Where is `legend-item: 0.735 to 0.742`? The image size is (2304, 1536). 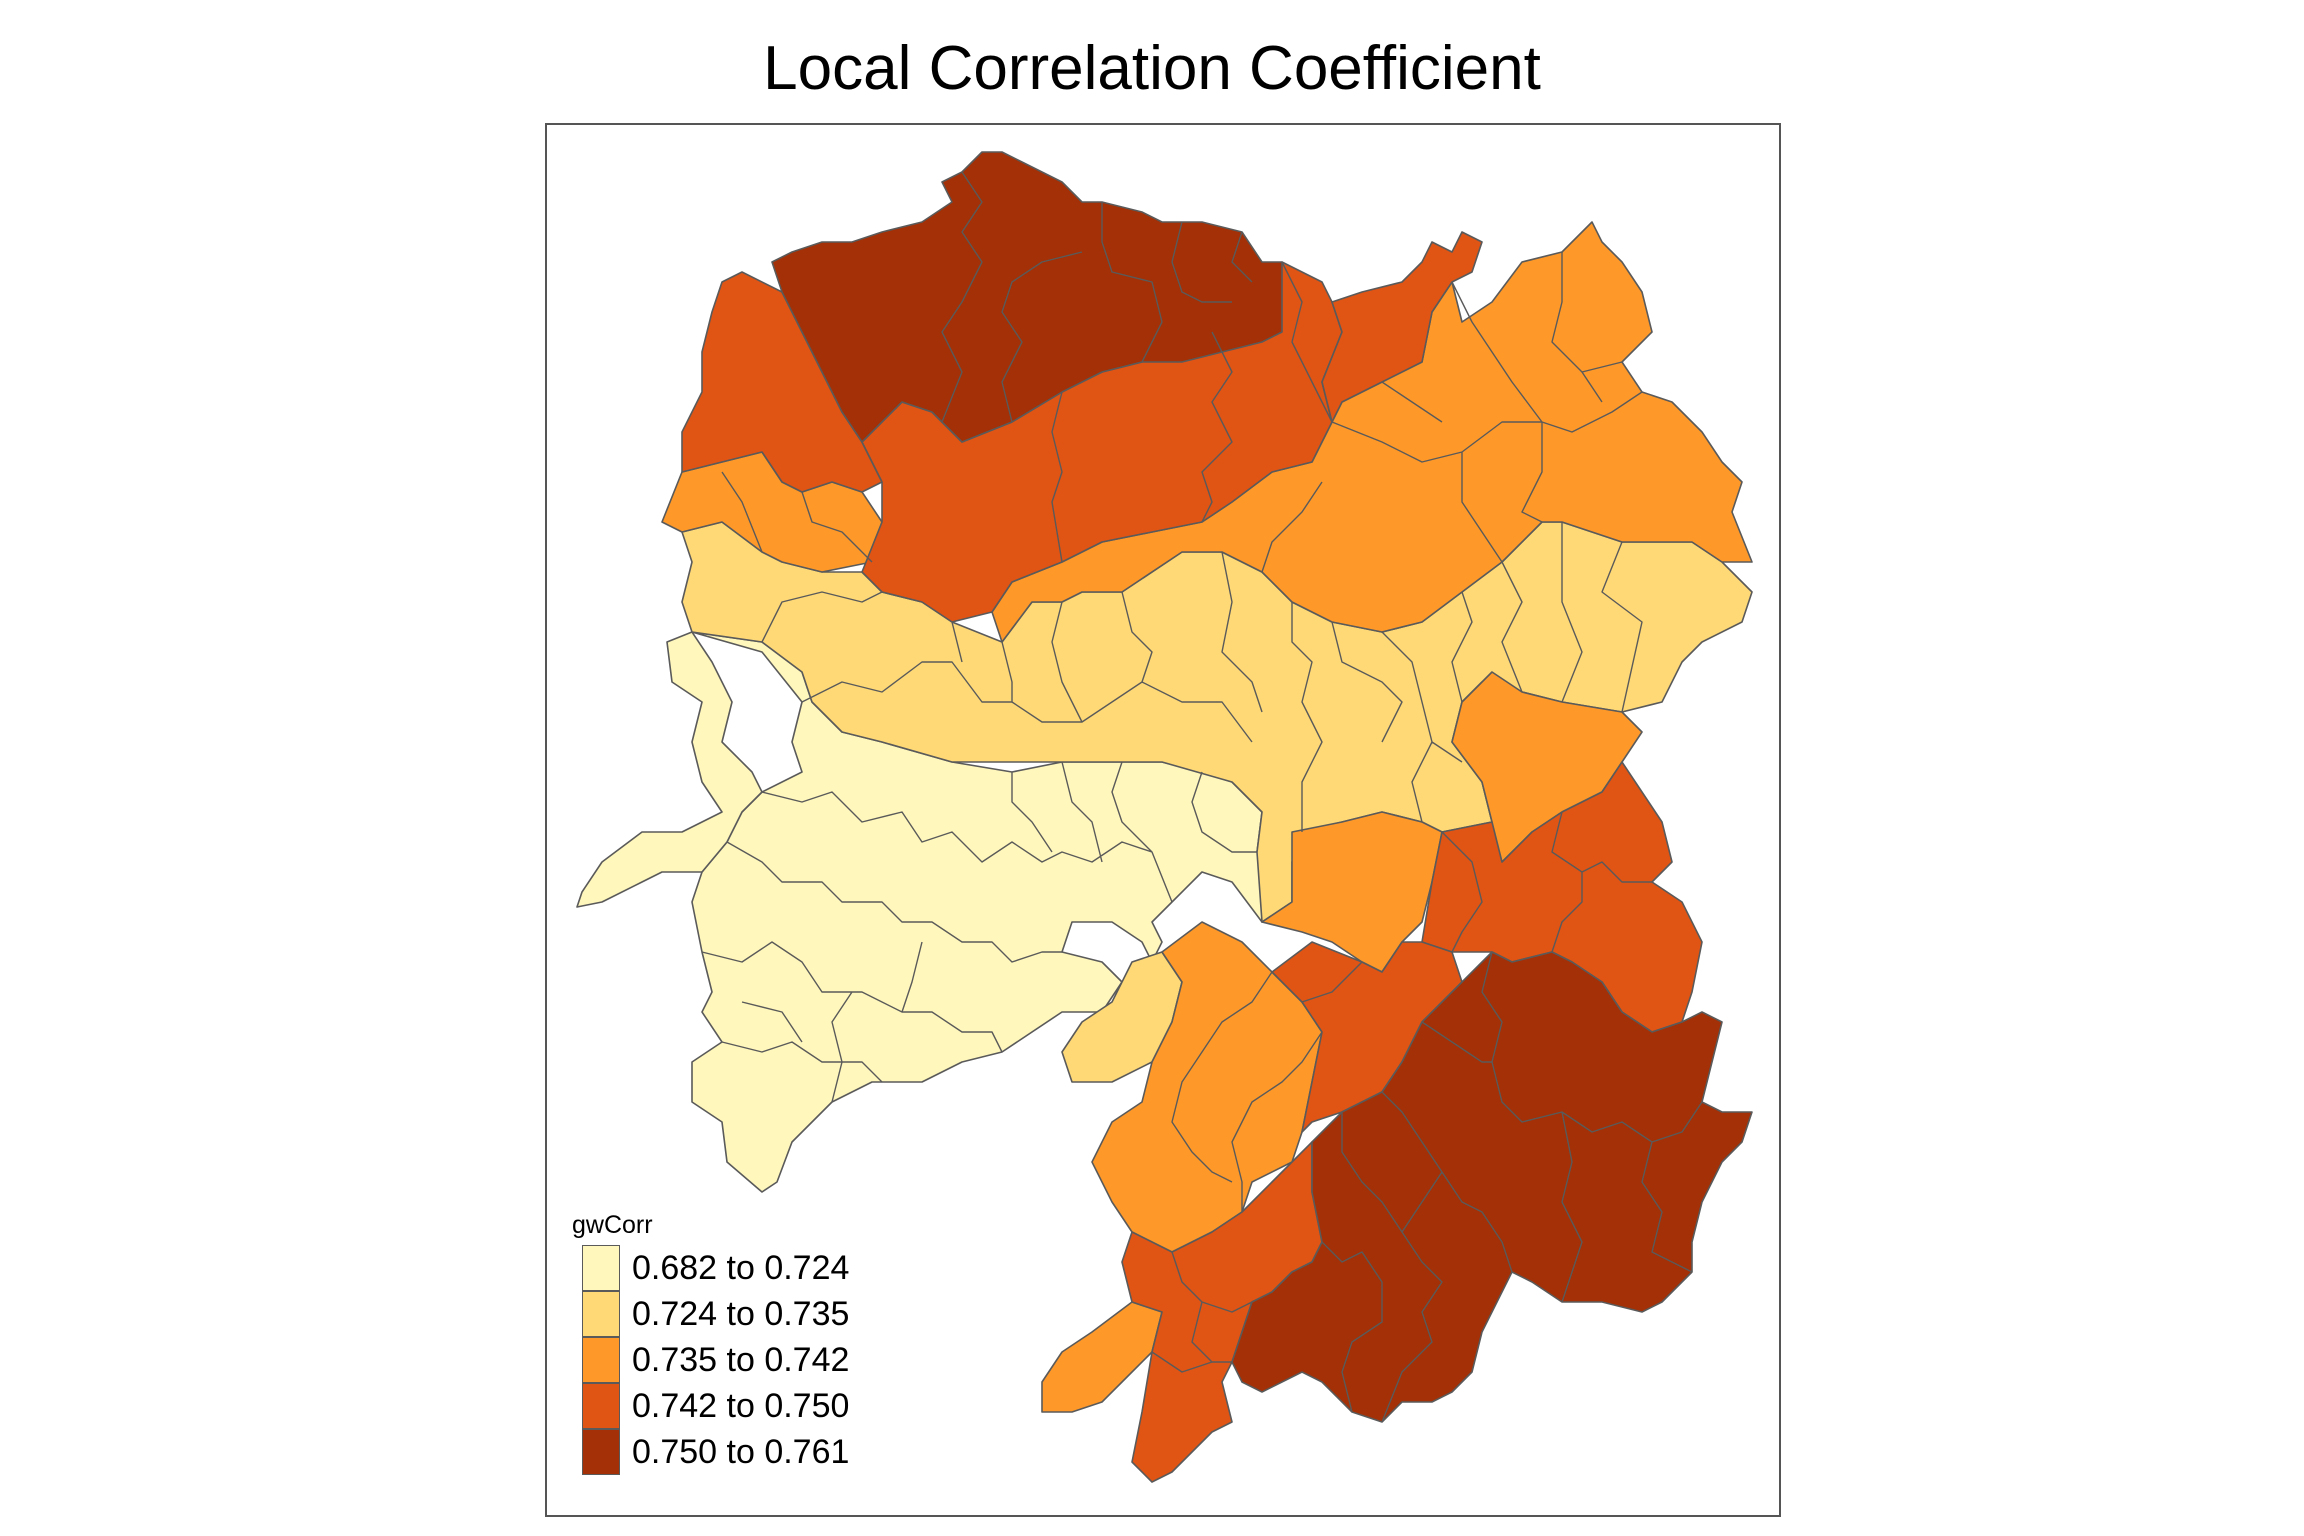
legend-item: 0.735 to 0.742 is located at coordinates (782, 1360).